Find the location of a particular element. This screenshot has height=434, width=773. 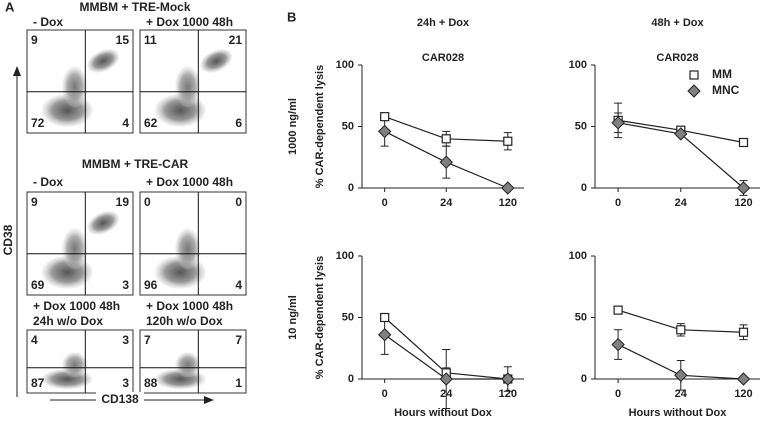

quadrant-value: 88 is located at coordinates (151, 383).